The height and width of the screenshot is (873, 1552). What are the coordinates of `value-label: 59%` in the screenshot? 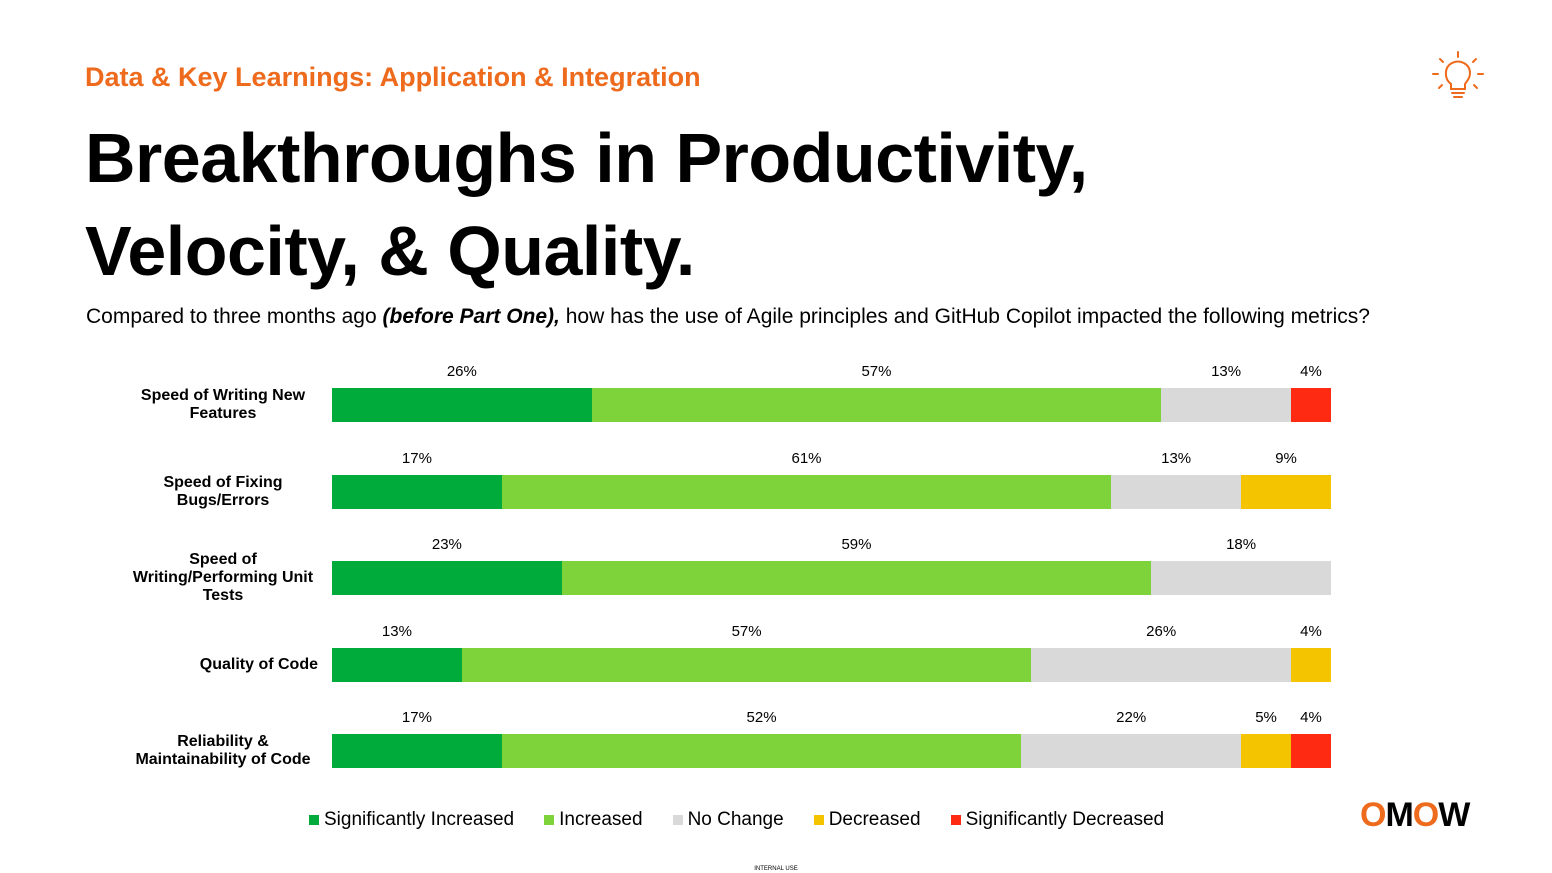 It's located at (856, 544).